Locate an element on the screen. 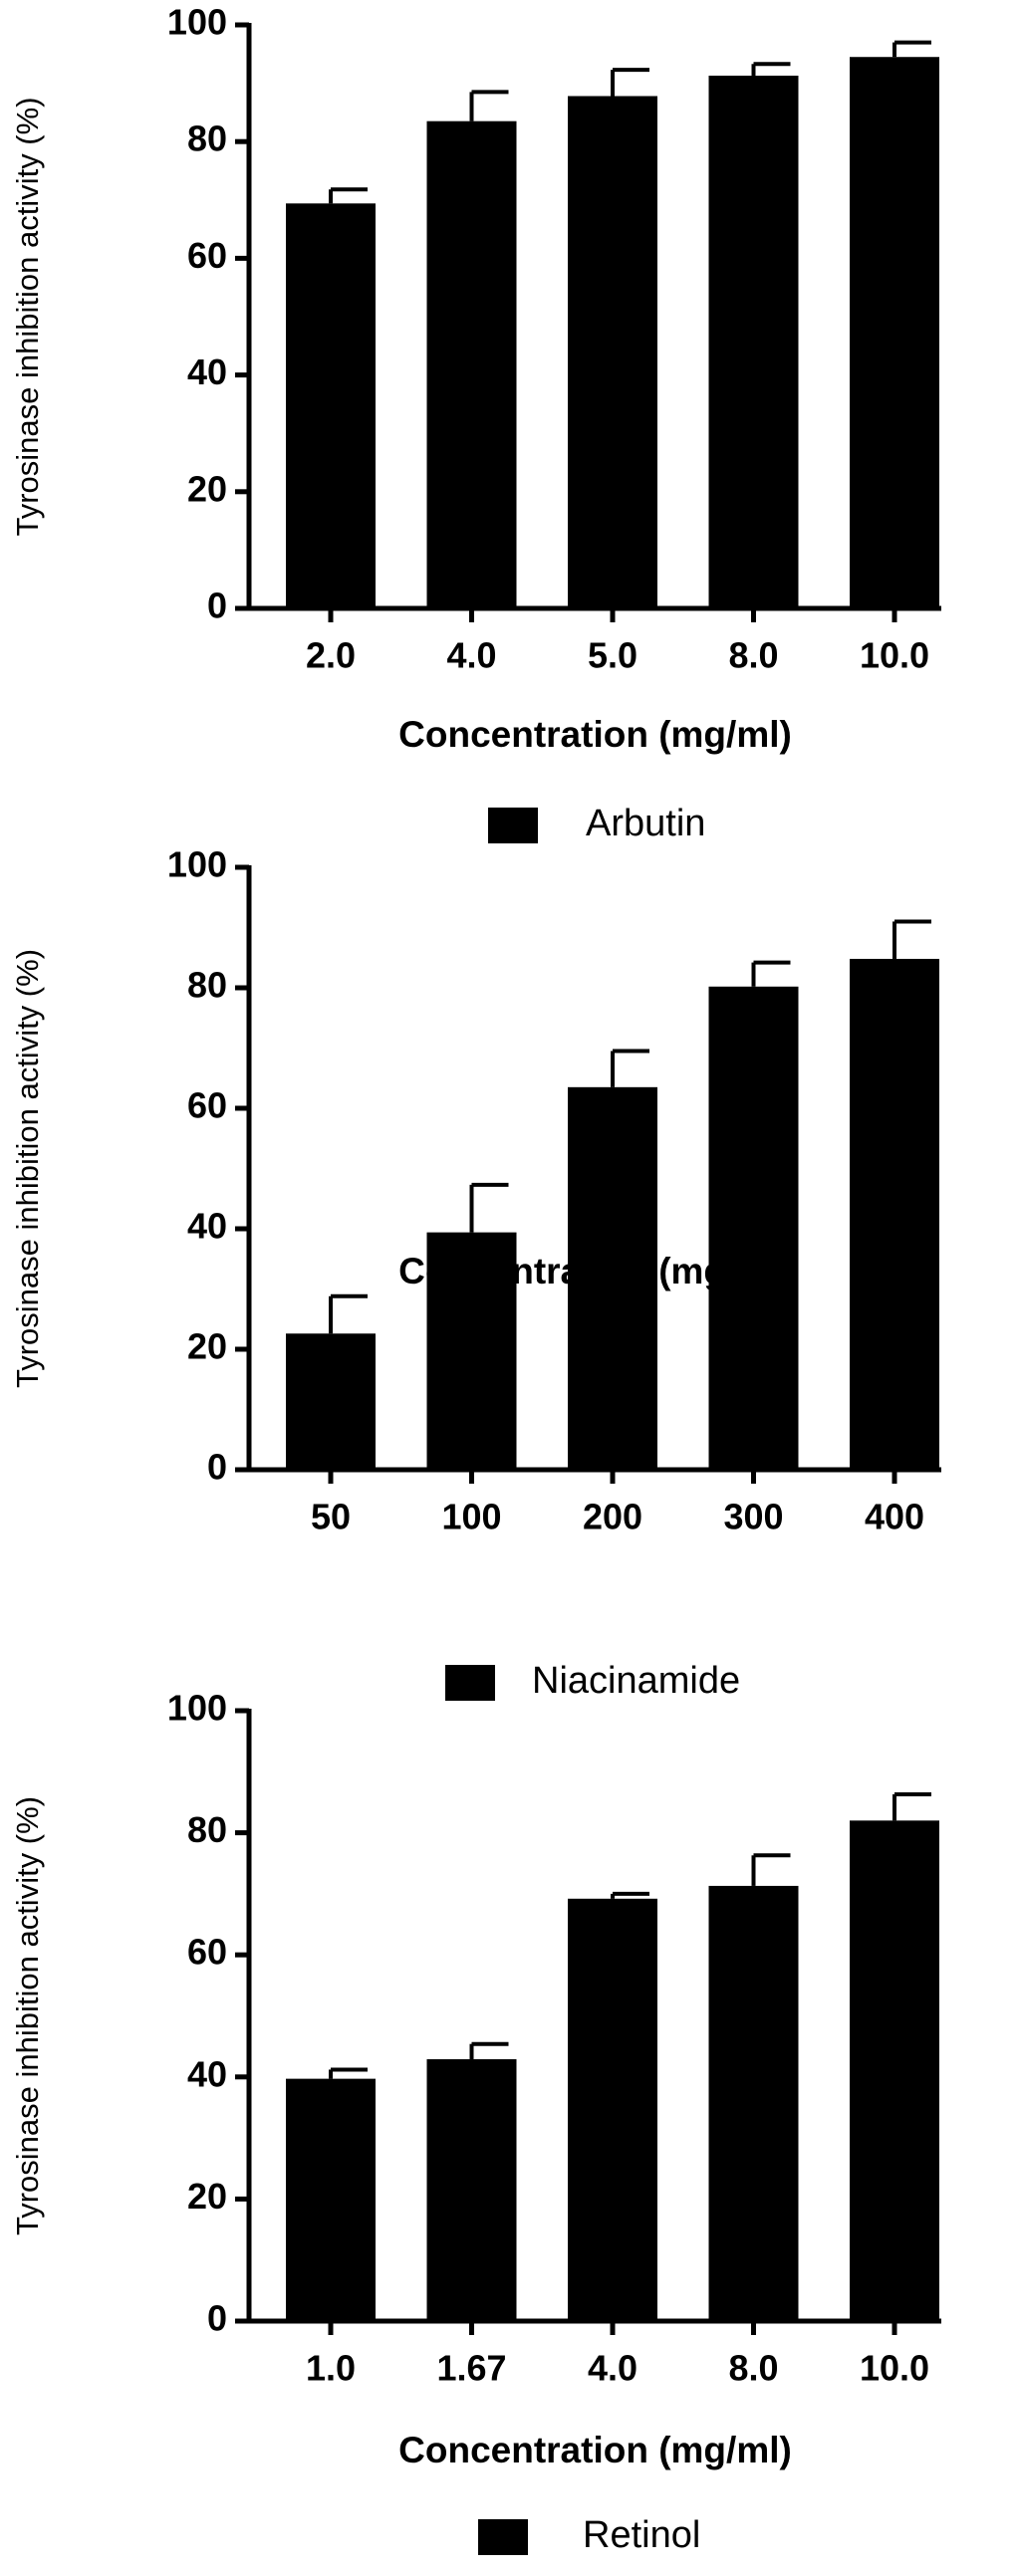  x-tick-label: 100 is located at coordinates (471, 1517).